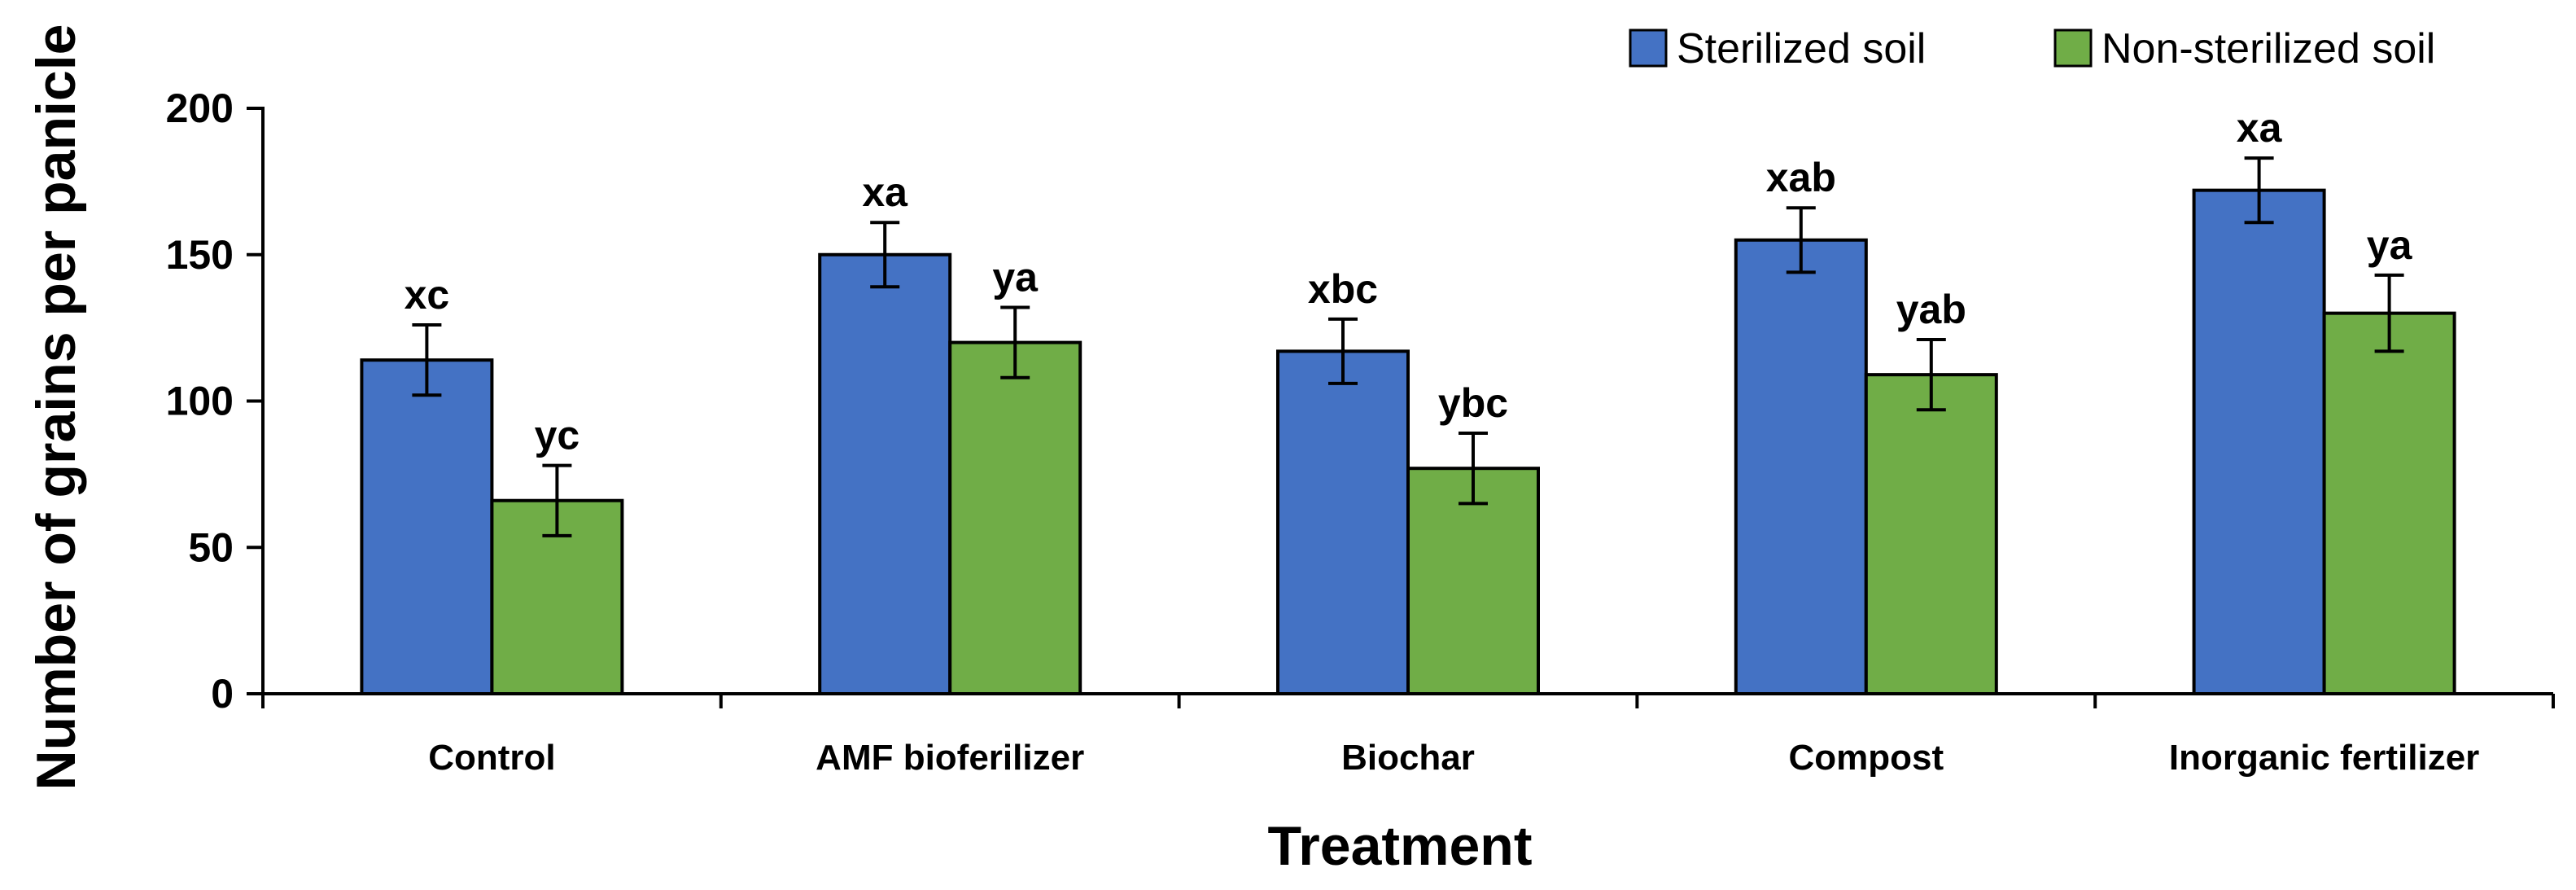  I want to click on x-tick-label: Inorganic fertilizer, so click(2324, 758).